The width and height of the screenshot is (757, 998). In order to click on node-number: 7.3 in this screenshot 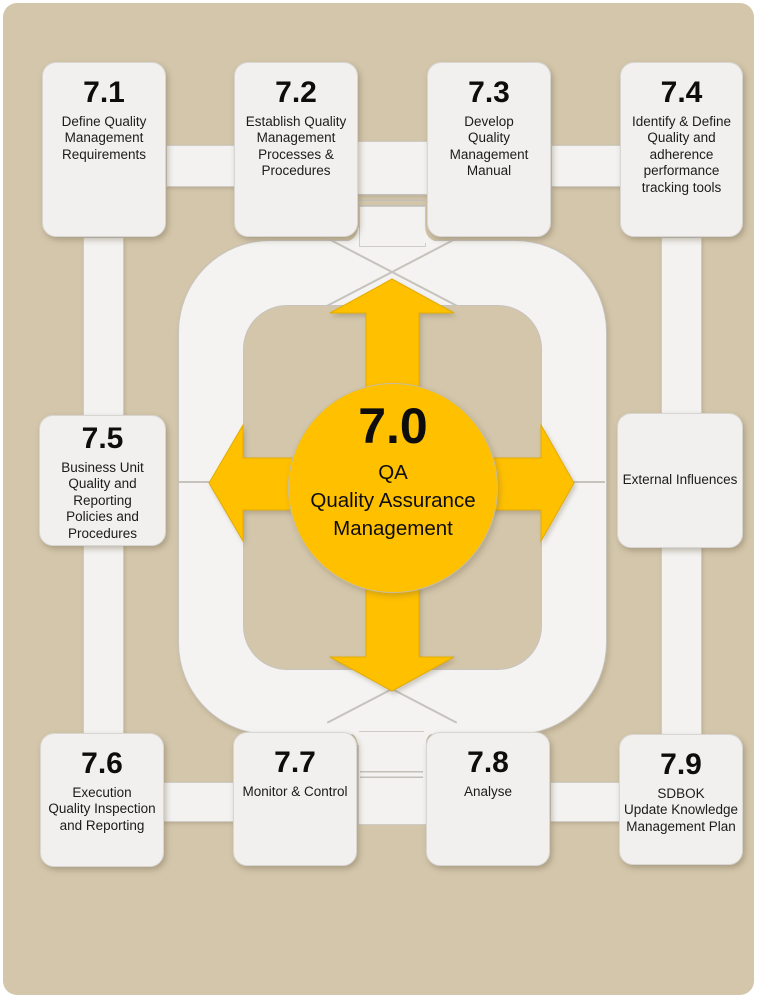, I will do `click(489, 92)`.